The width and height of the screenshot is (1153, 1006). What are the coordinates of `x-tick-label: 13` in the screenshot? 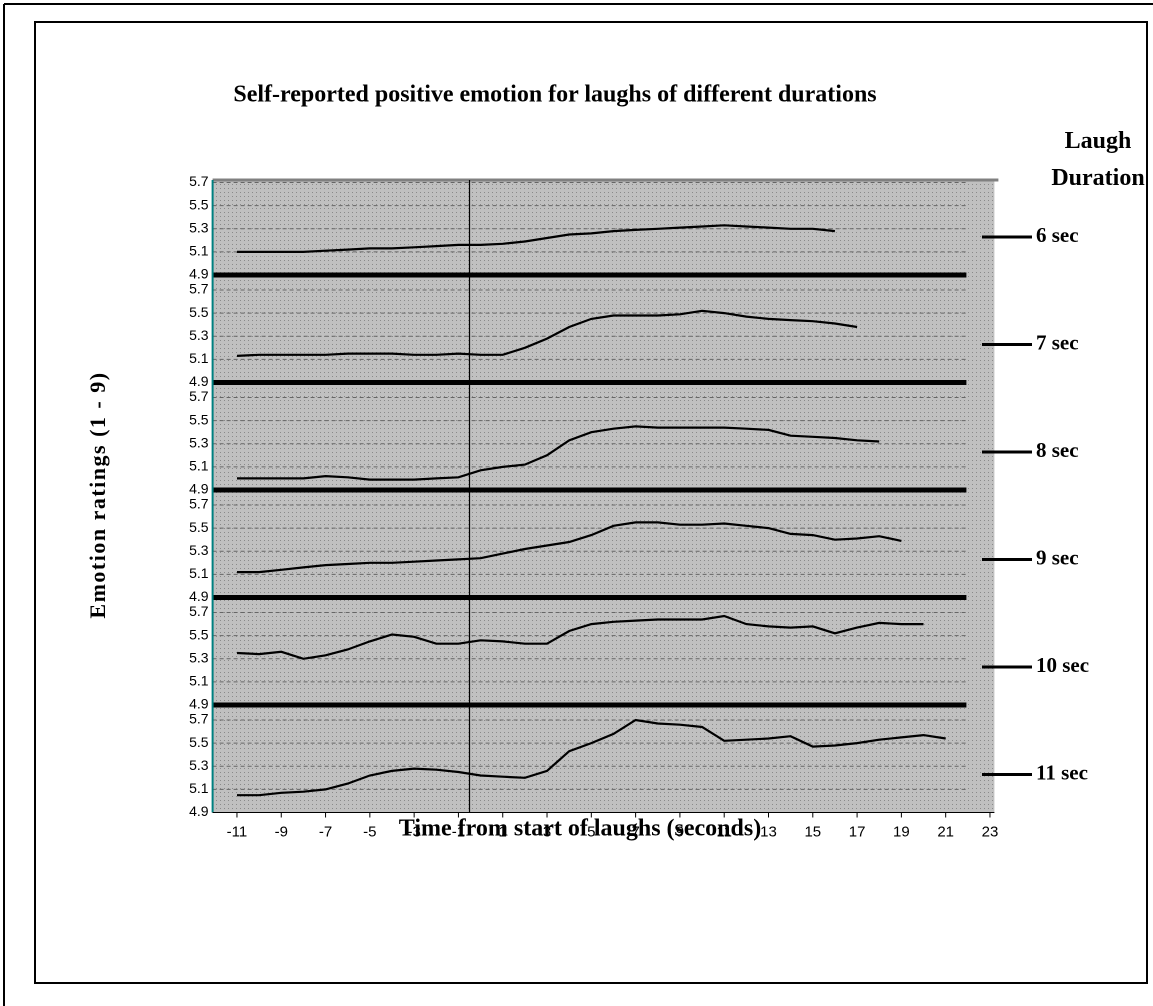 It's located at (768, 831).